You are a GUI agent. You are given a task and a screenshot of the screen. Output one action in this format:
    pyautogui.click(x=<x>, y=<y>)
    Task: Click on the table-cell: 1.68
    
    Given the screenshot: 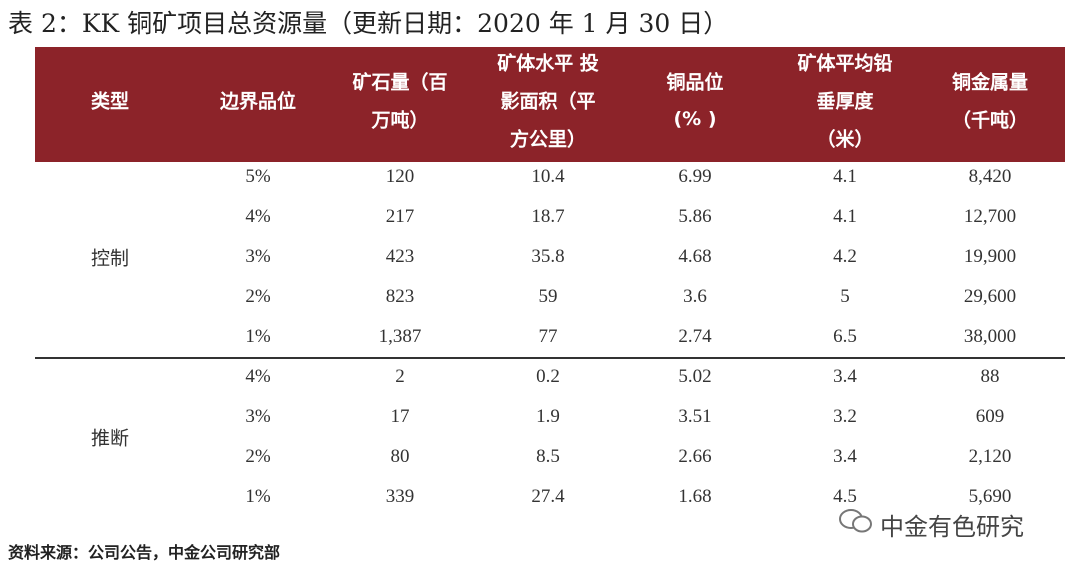 What is the action you would take?
    pyautogui.click(x=695, y=496)
    